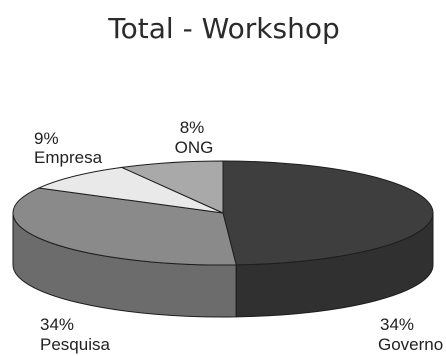 This screenshot has height=356, width=446. I want to click on slice-label-governo: 34% Governo, so click(410, 334).